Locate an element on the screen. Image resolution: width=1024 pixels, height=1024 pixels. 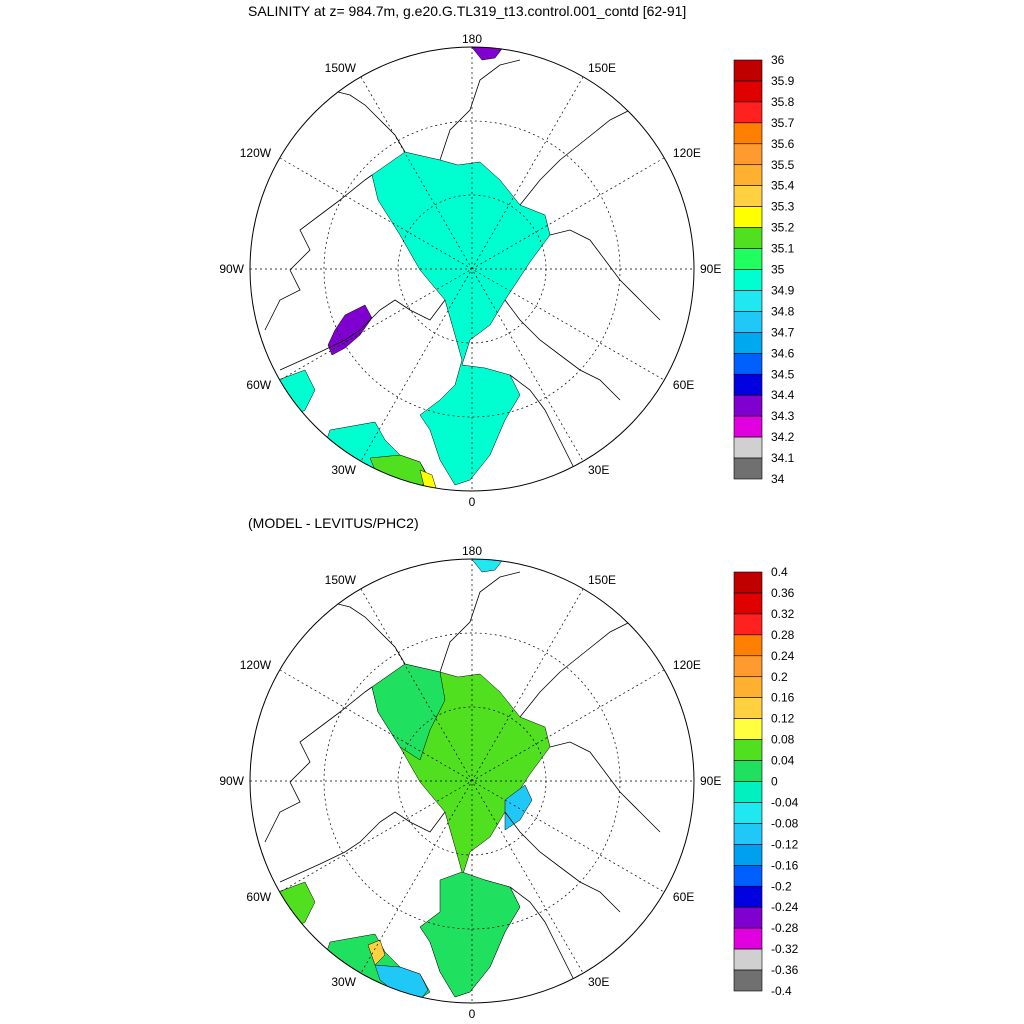
salinity-colorbar-label-16: 34.4 is located at coordinates (783, 395).